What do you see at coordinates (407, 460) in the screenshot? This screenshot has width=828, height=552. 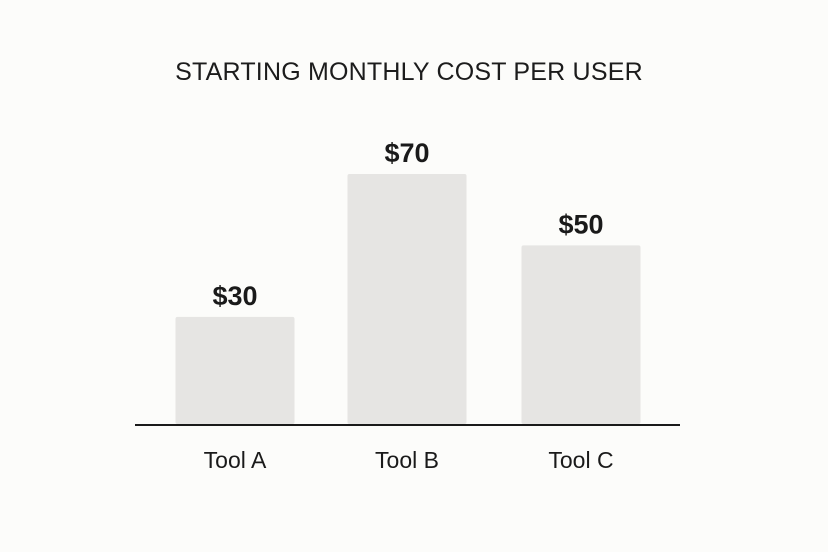 I see `x-tick-label: Tool B` at bounding box center [407, 460].